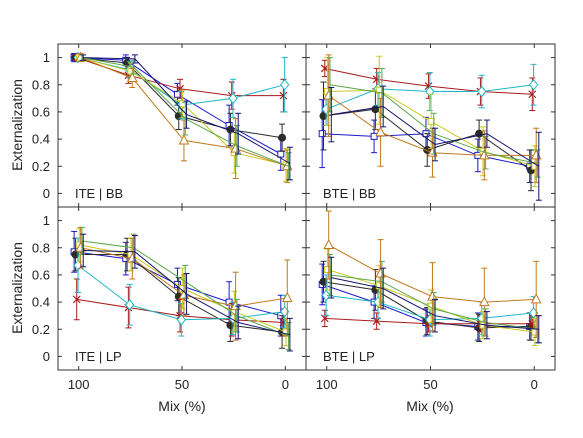 The image size is (583, 438). What do you see at coordinates (17, 125) in the screenshot?
I see `y-axis-label-top: Externalization` at bounding box center [17, 125].